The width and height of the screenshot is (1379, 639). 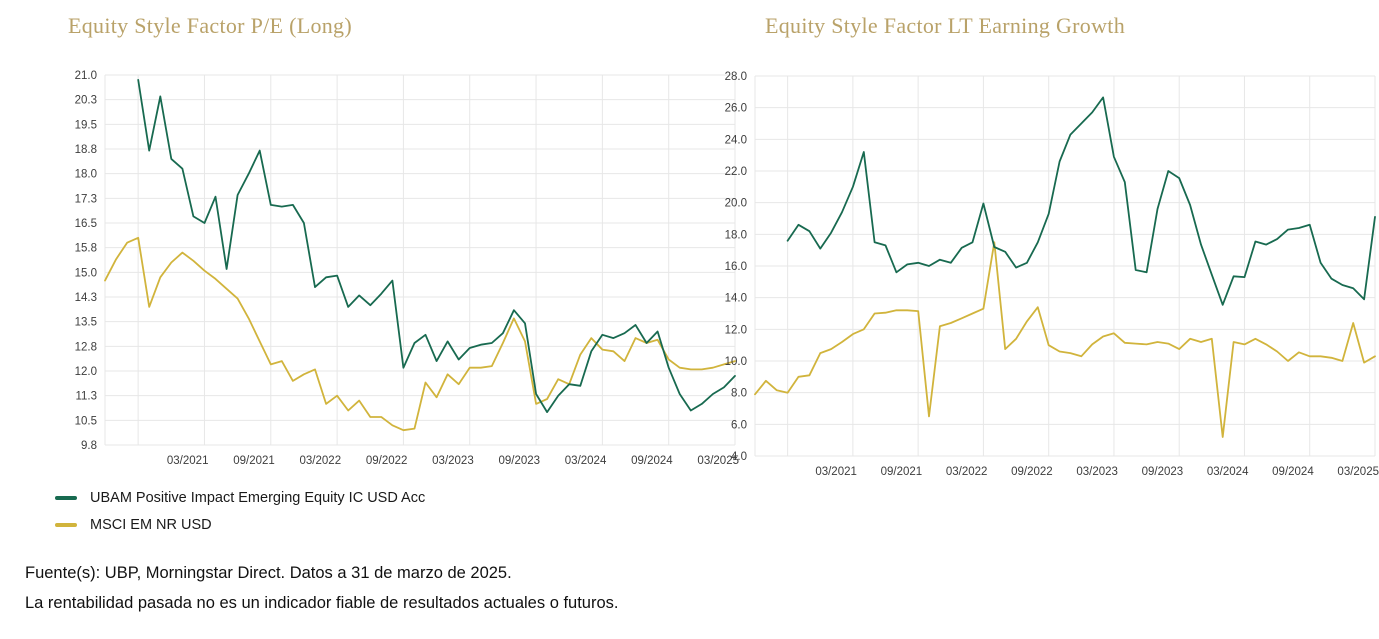 What do you see at coordinates (739, 425) in the screenshot?
I see `y-tick-label: 6.0` at bounding box center [739, 425].